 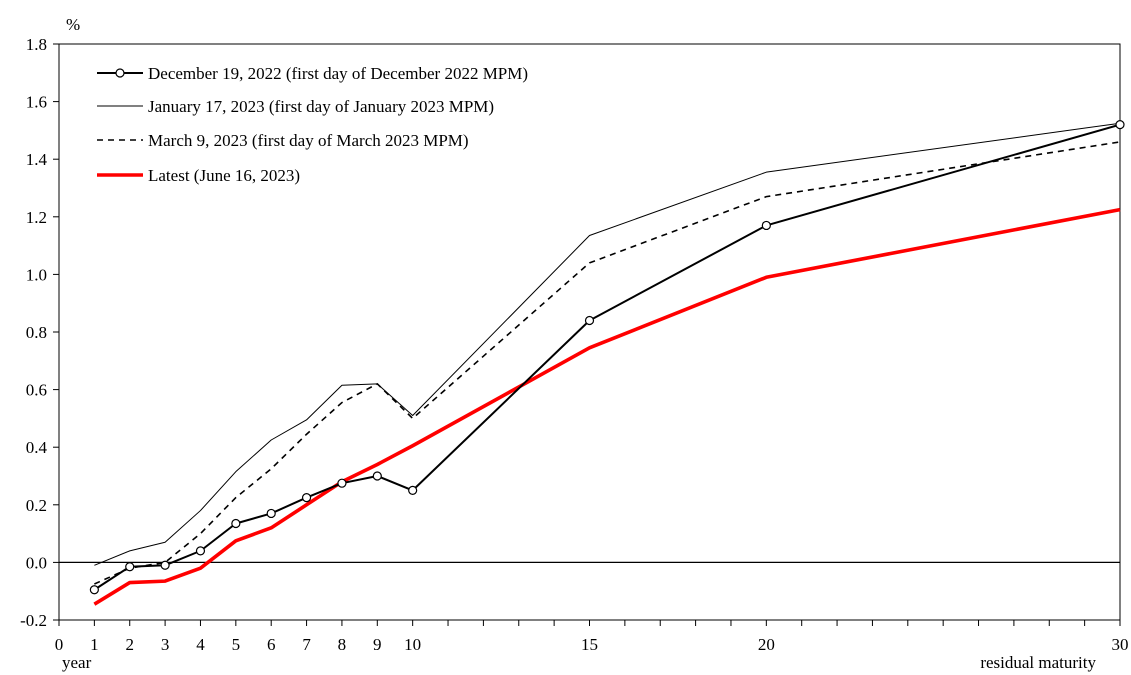 I want to click on x-tick-label: 5, so click(x=236, y=644).